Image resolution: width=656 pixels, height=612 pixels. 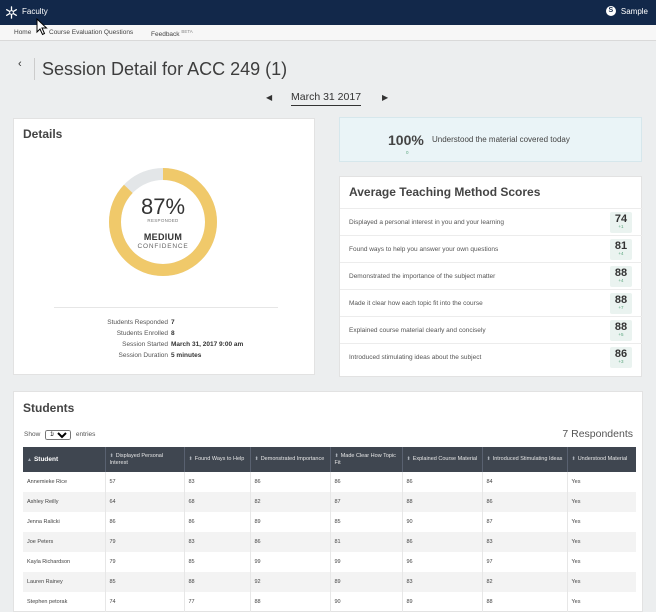 What do you see at coordinates (91, 32) in the screenshot?
I see `nav-course-evaluation-questions: Course Evaluation Questions` at bounding box center [91, 32].